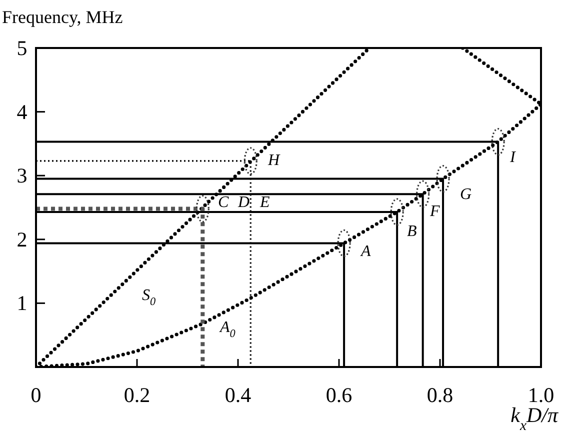 The height and width of the screenshot is (436, 561). Describe the element at coordinates (466, 194) in the screenshot. I see `annotation: G` at that location.